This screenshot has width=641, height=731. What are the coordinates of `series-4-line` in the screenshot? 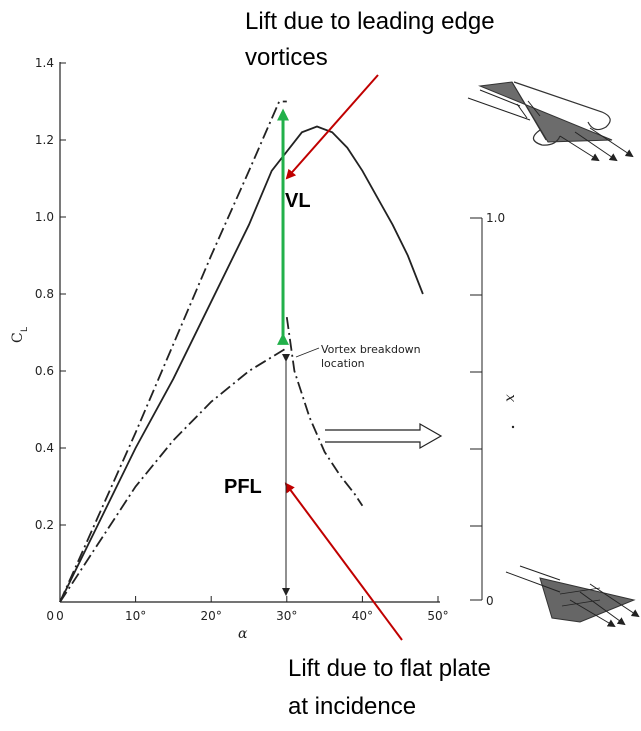 It's located at (324, 411).